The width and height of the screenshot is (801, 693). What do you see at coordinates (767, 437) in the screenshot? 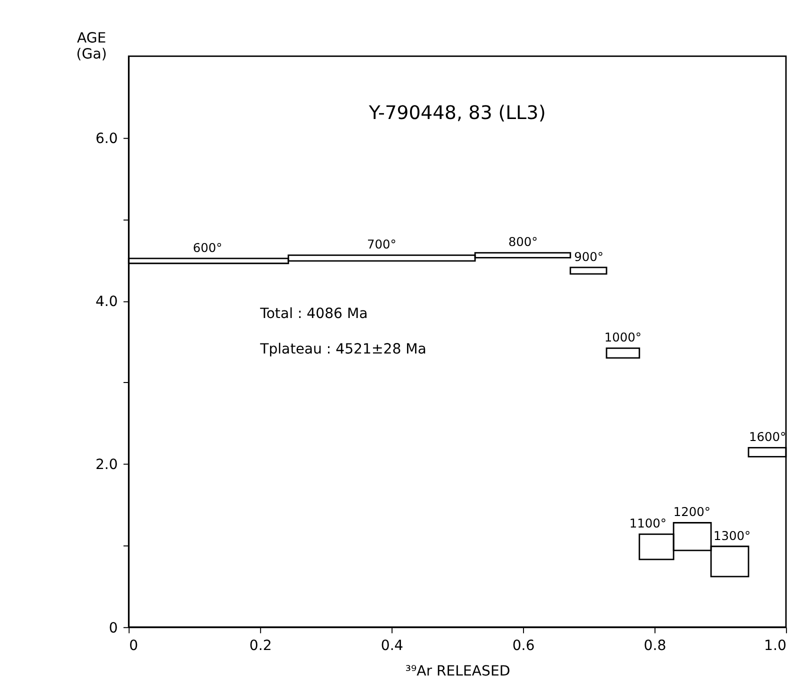
I see `annotation: 1600°` at bounding box center [767, 437].